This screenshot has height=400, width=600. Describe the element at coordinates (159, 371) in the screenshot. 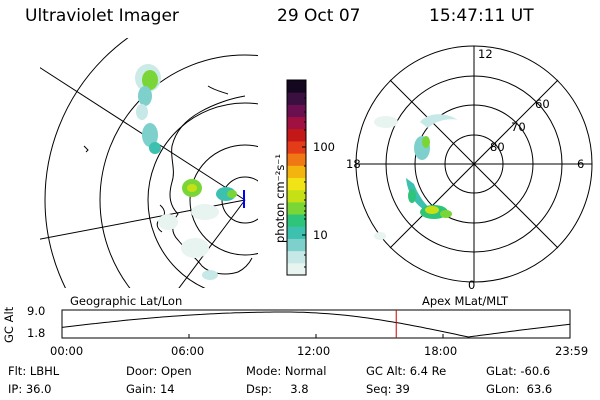

I see `status-door: Door: Open` at that location.